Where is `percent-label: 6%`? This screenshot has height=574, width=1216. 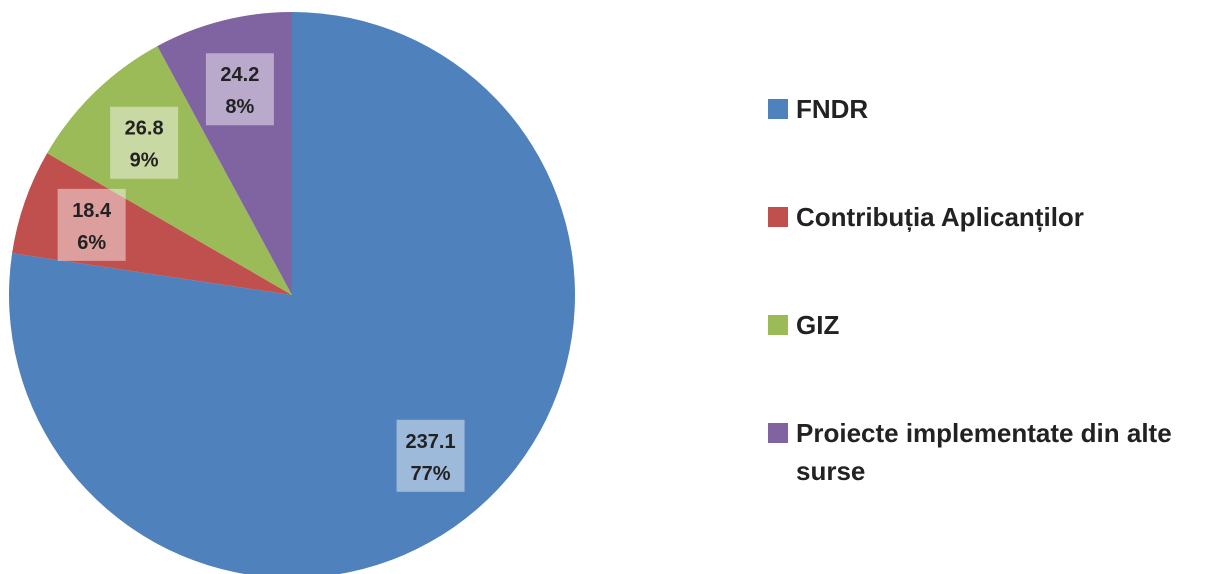
percent-label: 6% is located at coordinates (91, 243).